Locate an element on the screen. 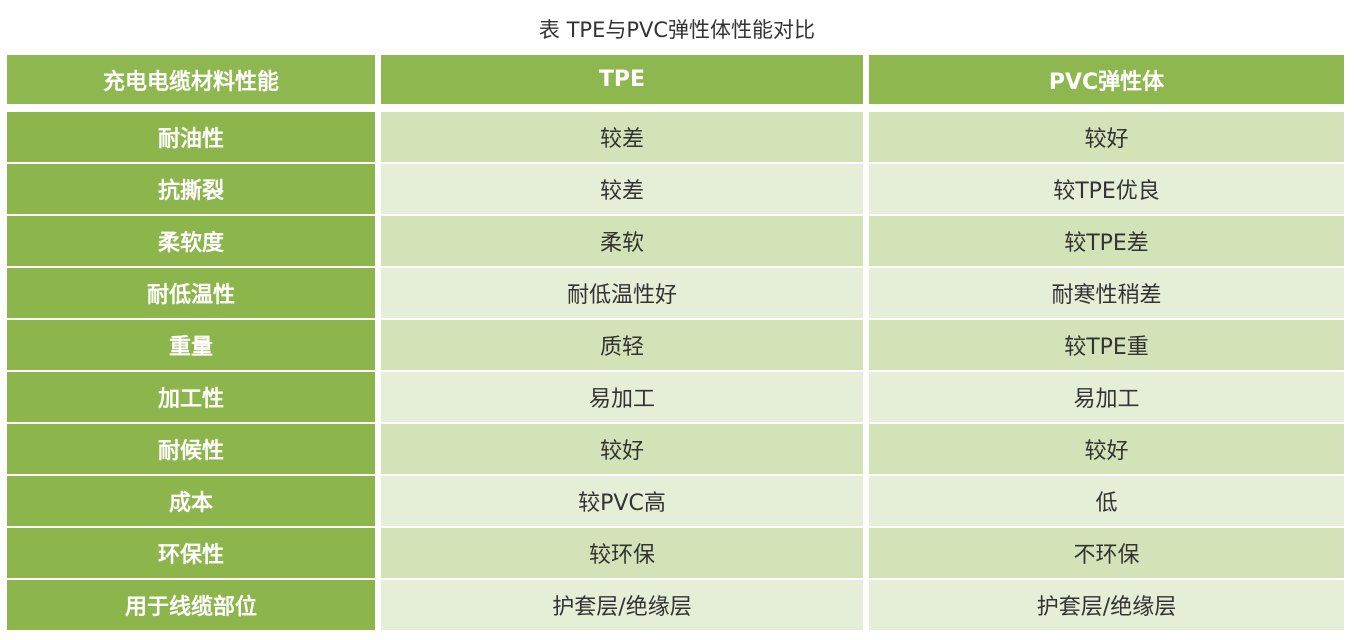 This screenshot has height=640, width=1354. row-tpe-cell: 柔软 is located at coordinates (622, 241).